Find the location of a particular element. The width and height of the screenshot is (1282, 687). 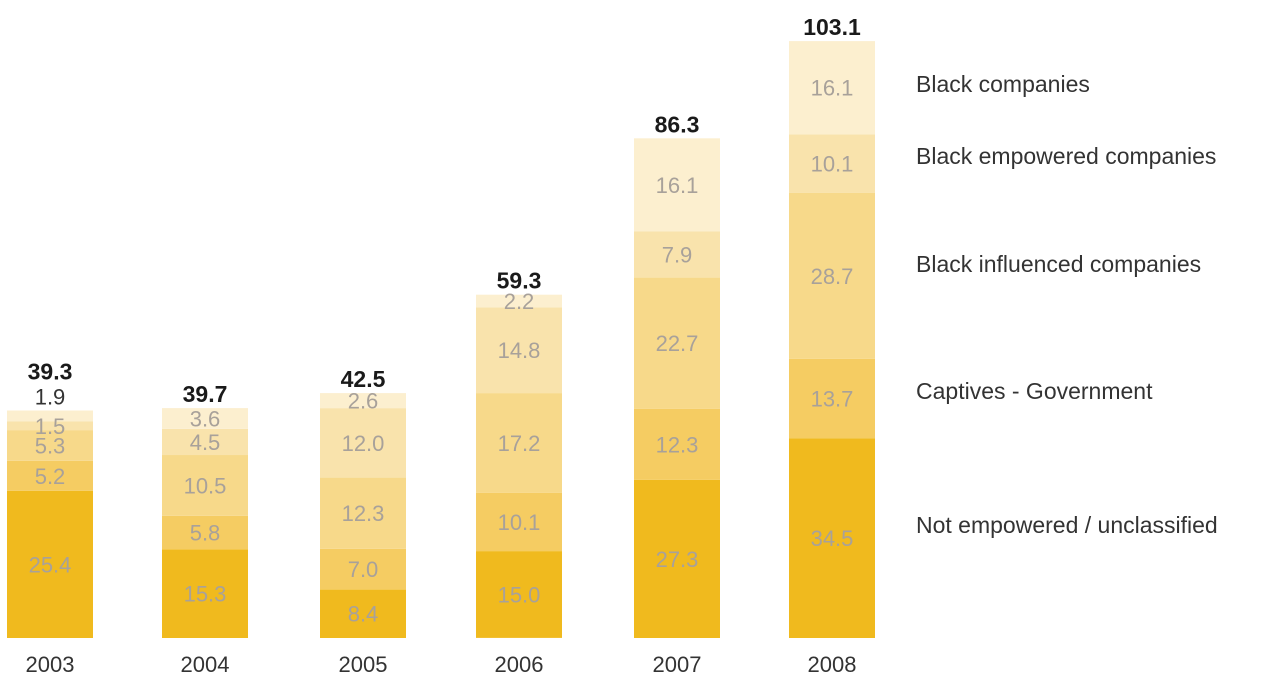

category-label-2008: 2008 is located at coordinates (832, 664).